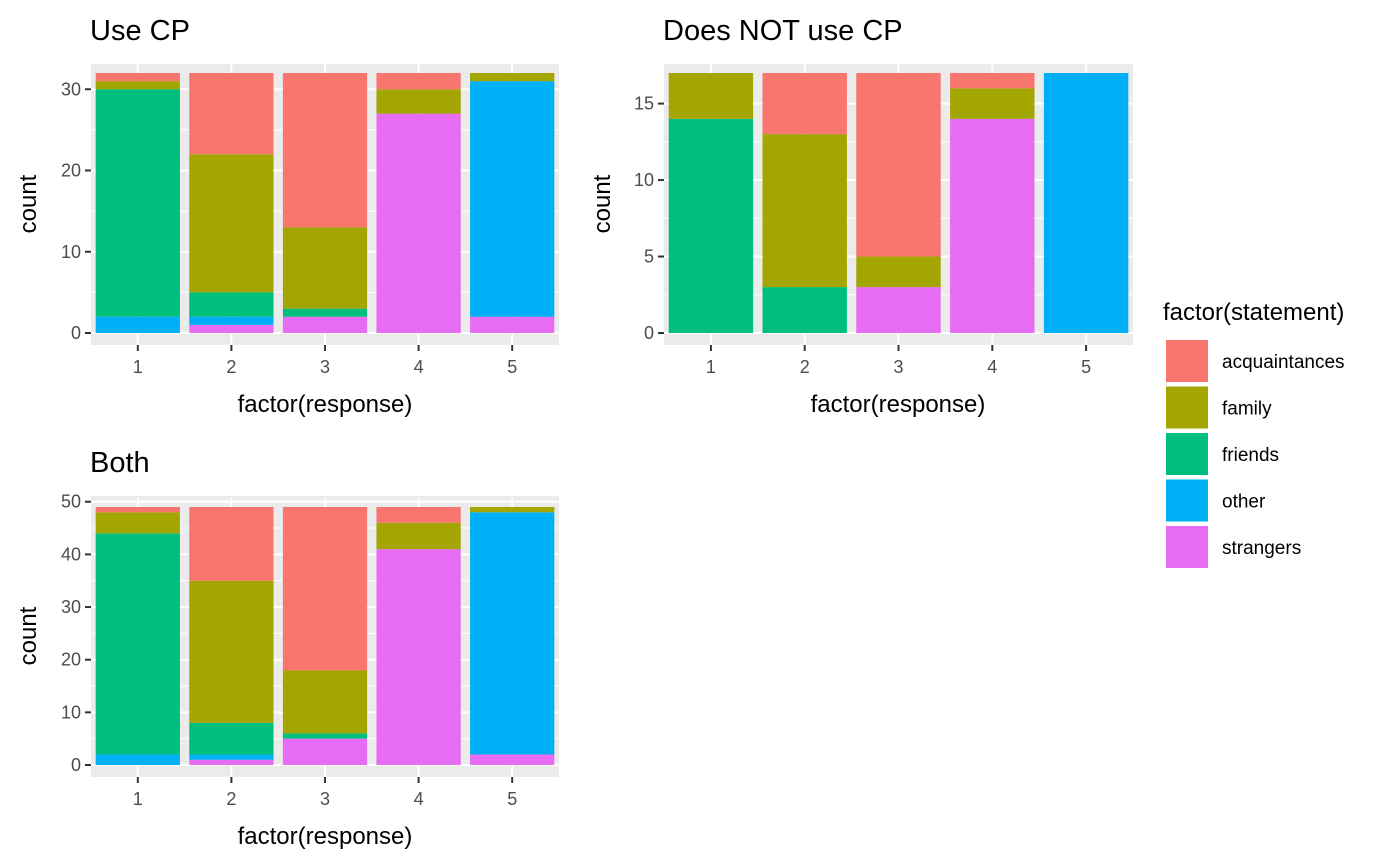  Describe the element at coordinates (71, 554) in the screenshot. I see `y-tick-label: 40` at that location.